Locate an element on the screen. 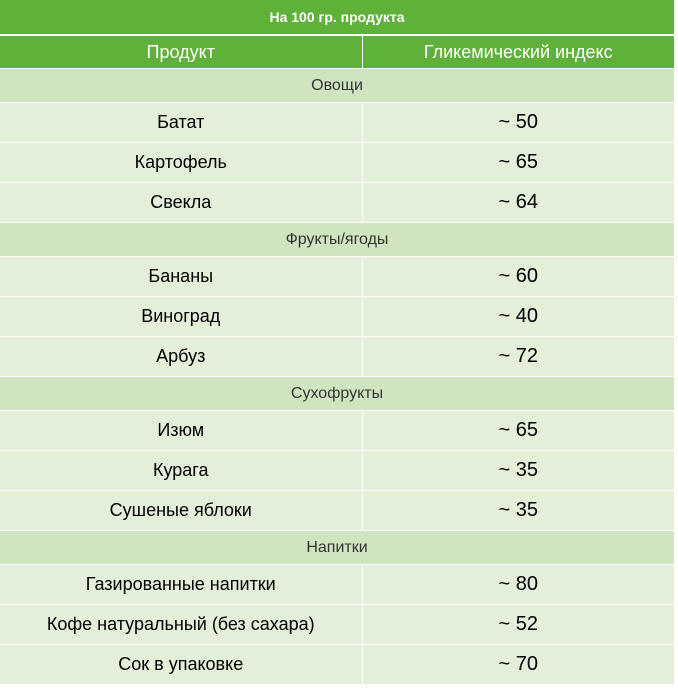  category-title: Сухофрукты is located at coordinates (337, 393).